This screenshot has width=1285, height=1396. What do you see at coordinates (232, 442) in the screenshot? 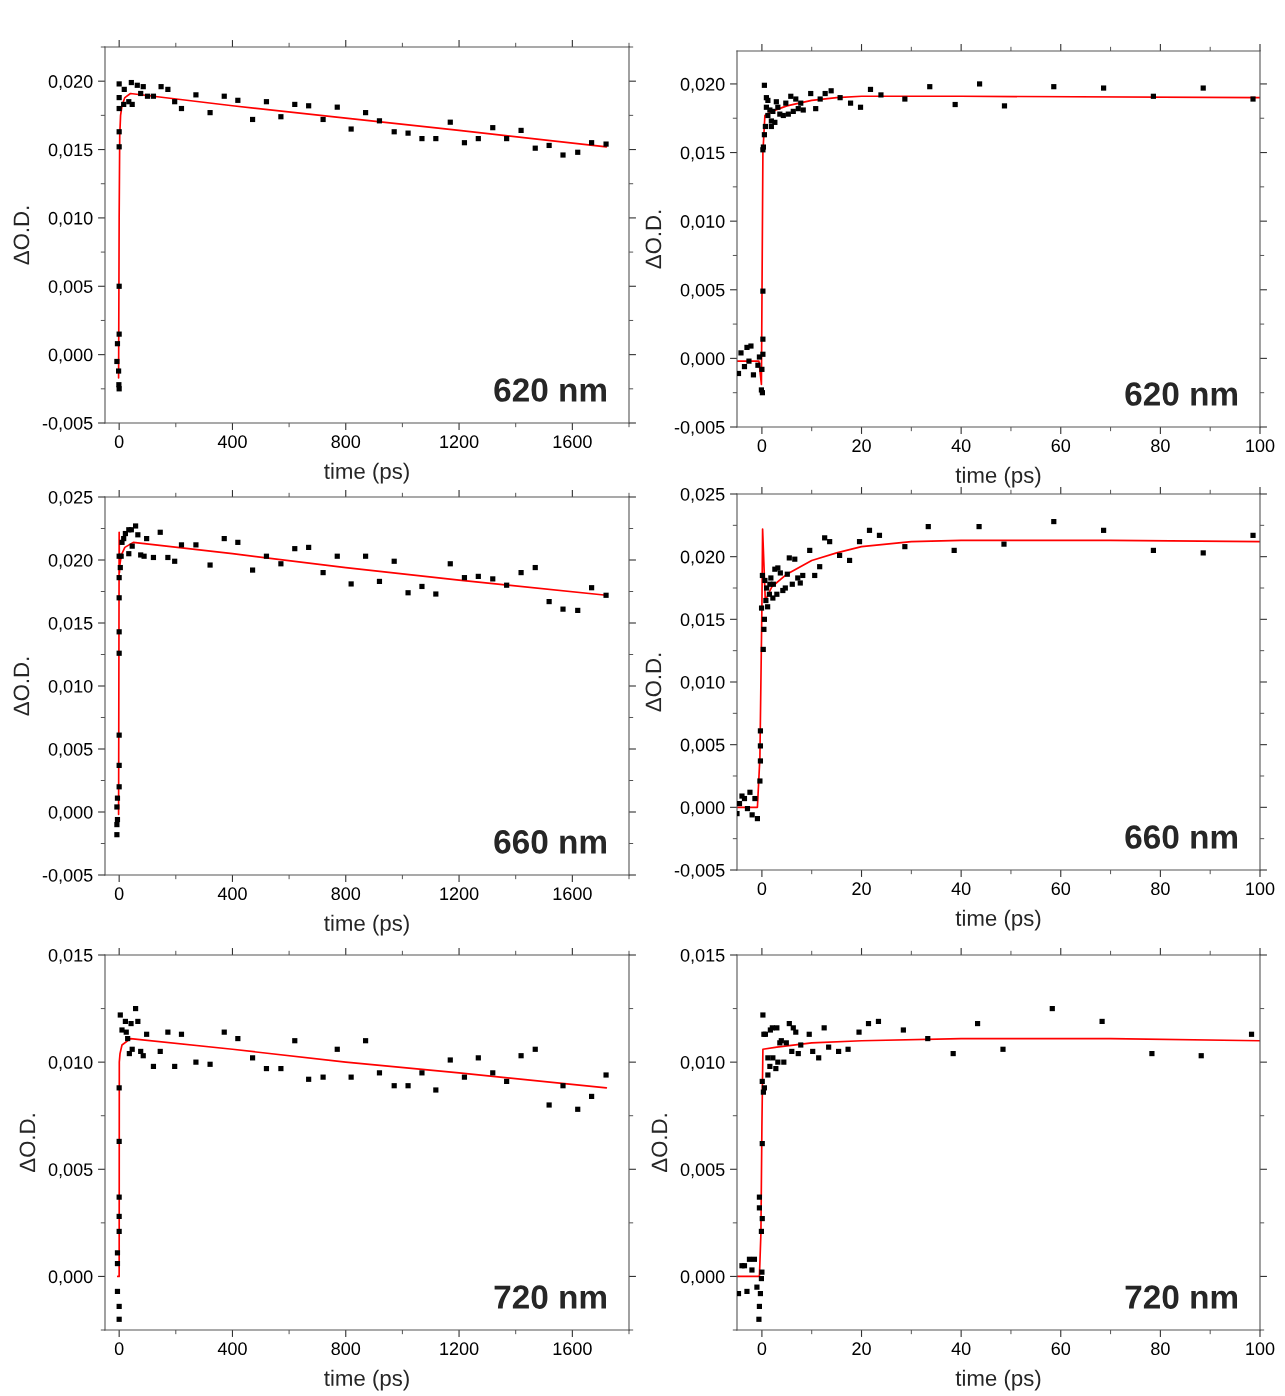
I see `x-tick-label: 400` at bounding box center [232, 442].